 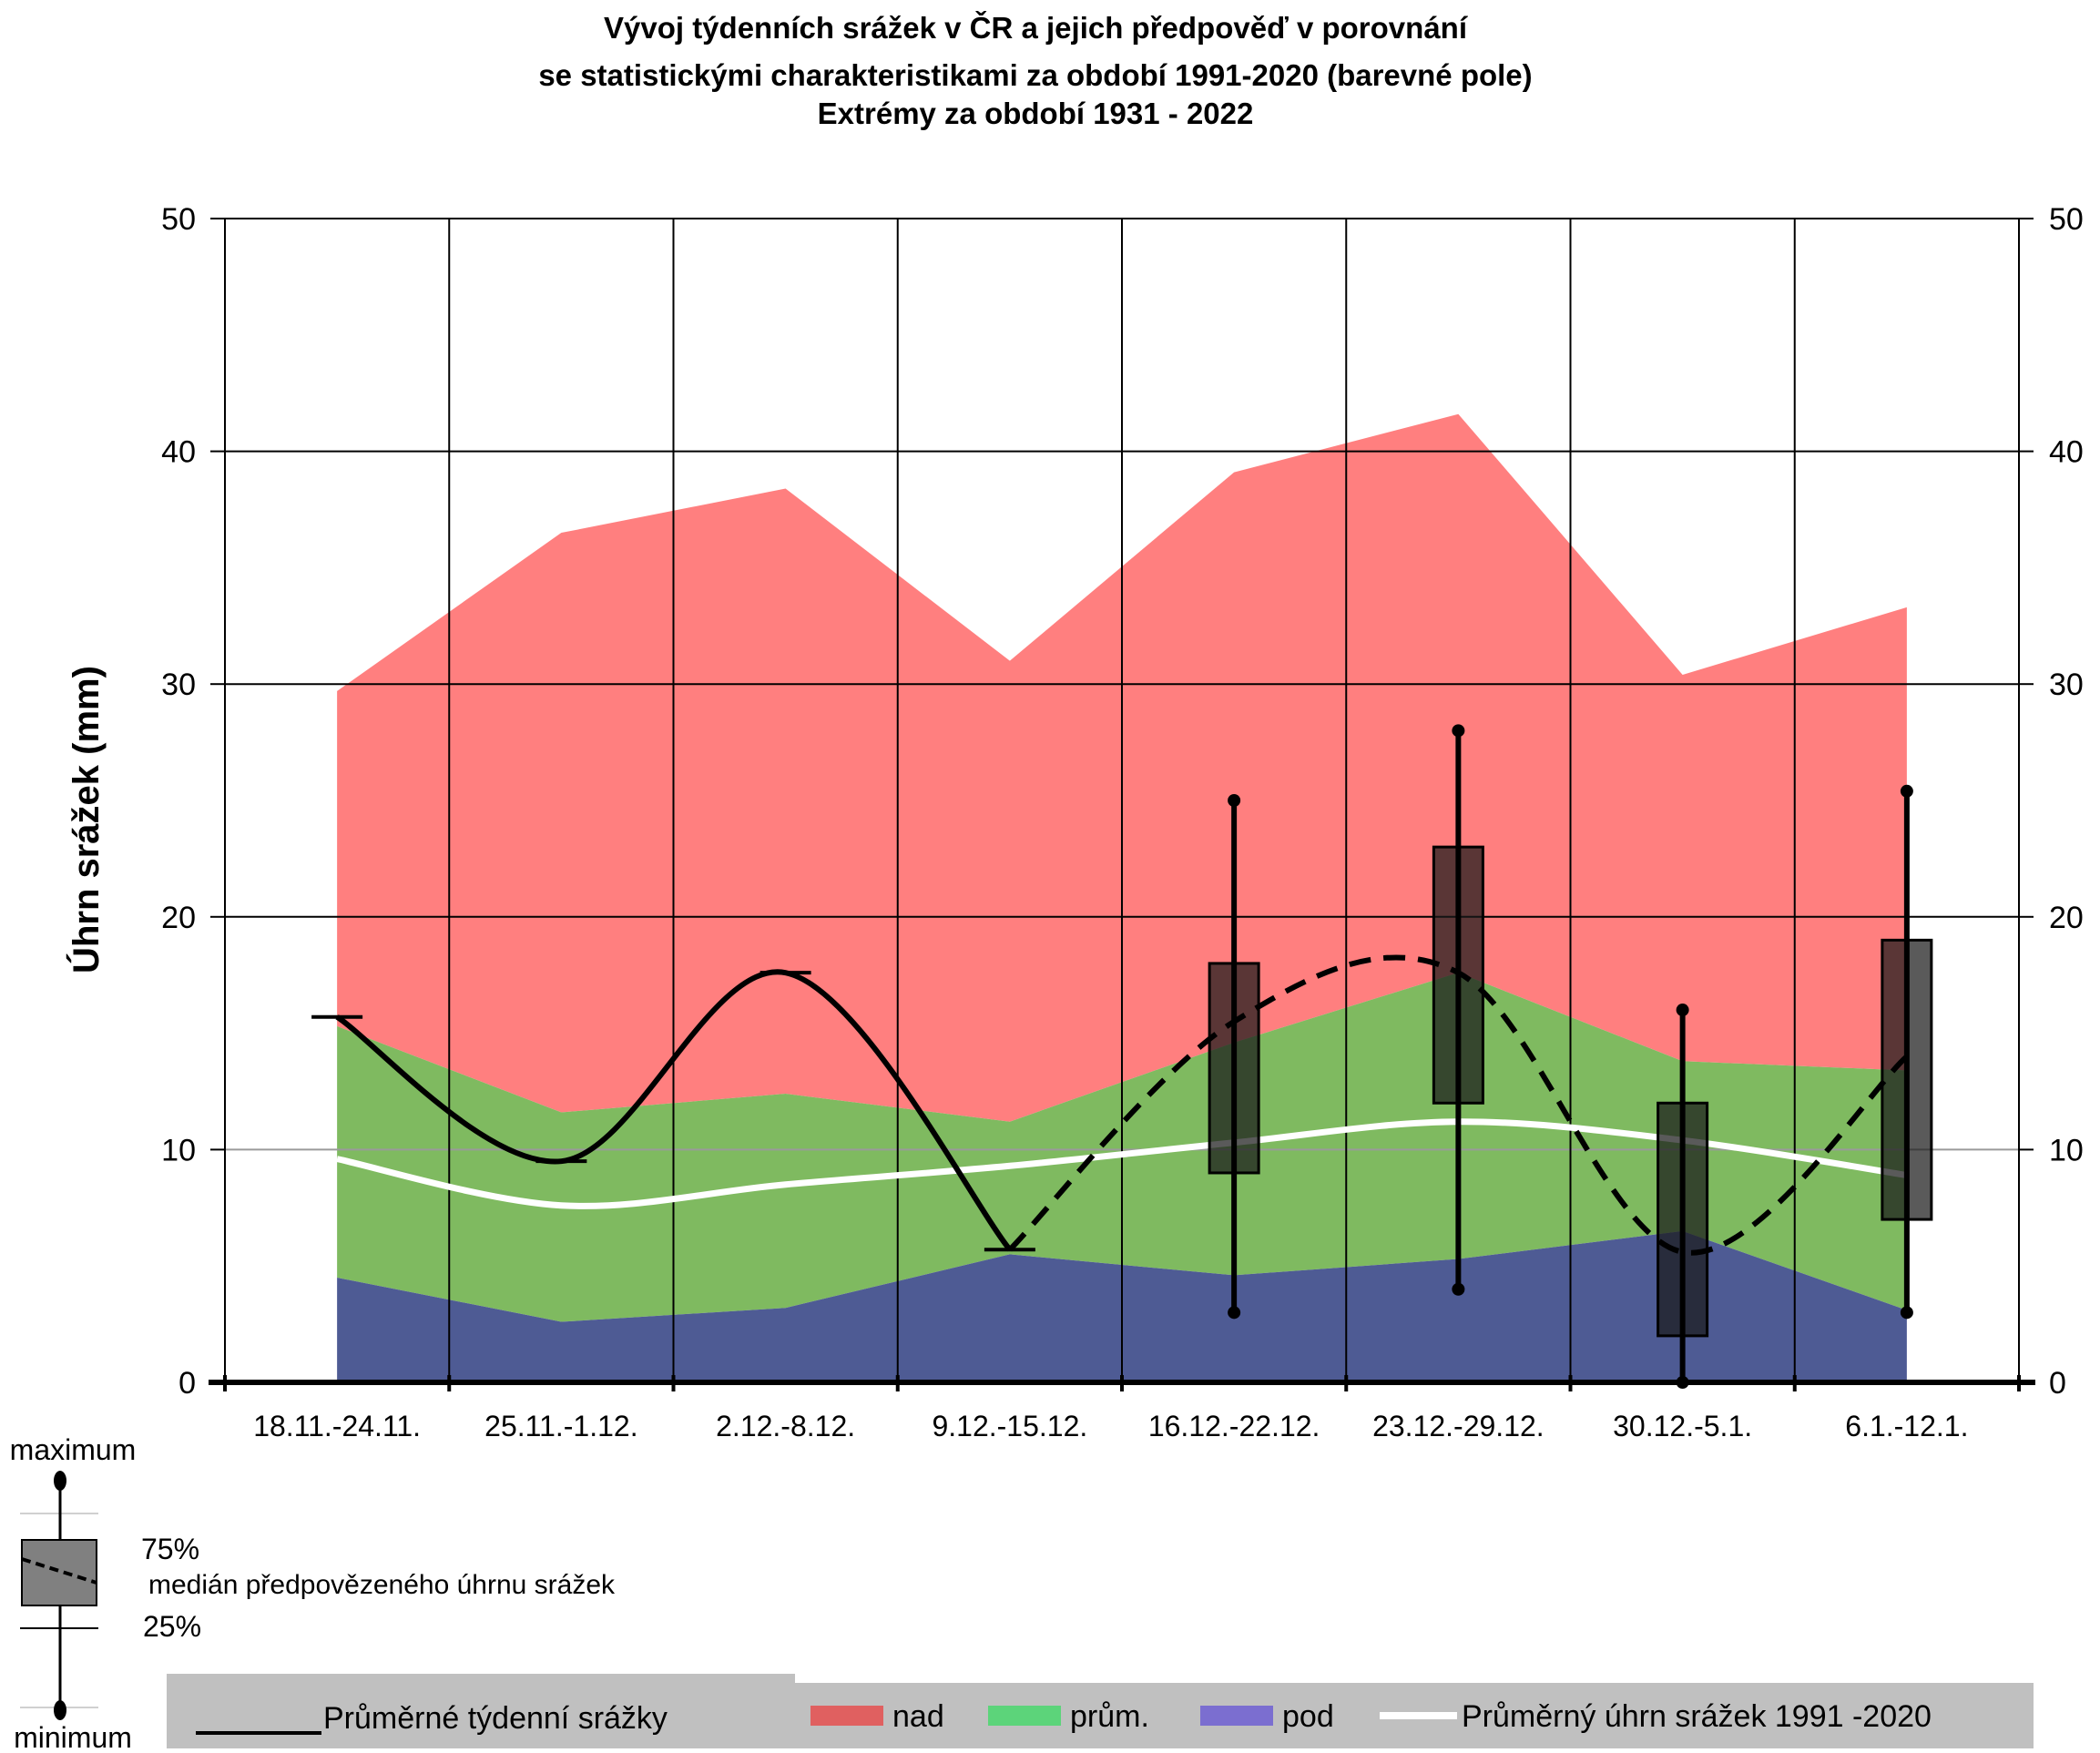 I want to click on x-tick-label: 30.12.-5.1., so click(x=1682, y=1426).